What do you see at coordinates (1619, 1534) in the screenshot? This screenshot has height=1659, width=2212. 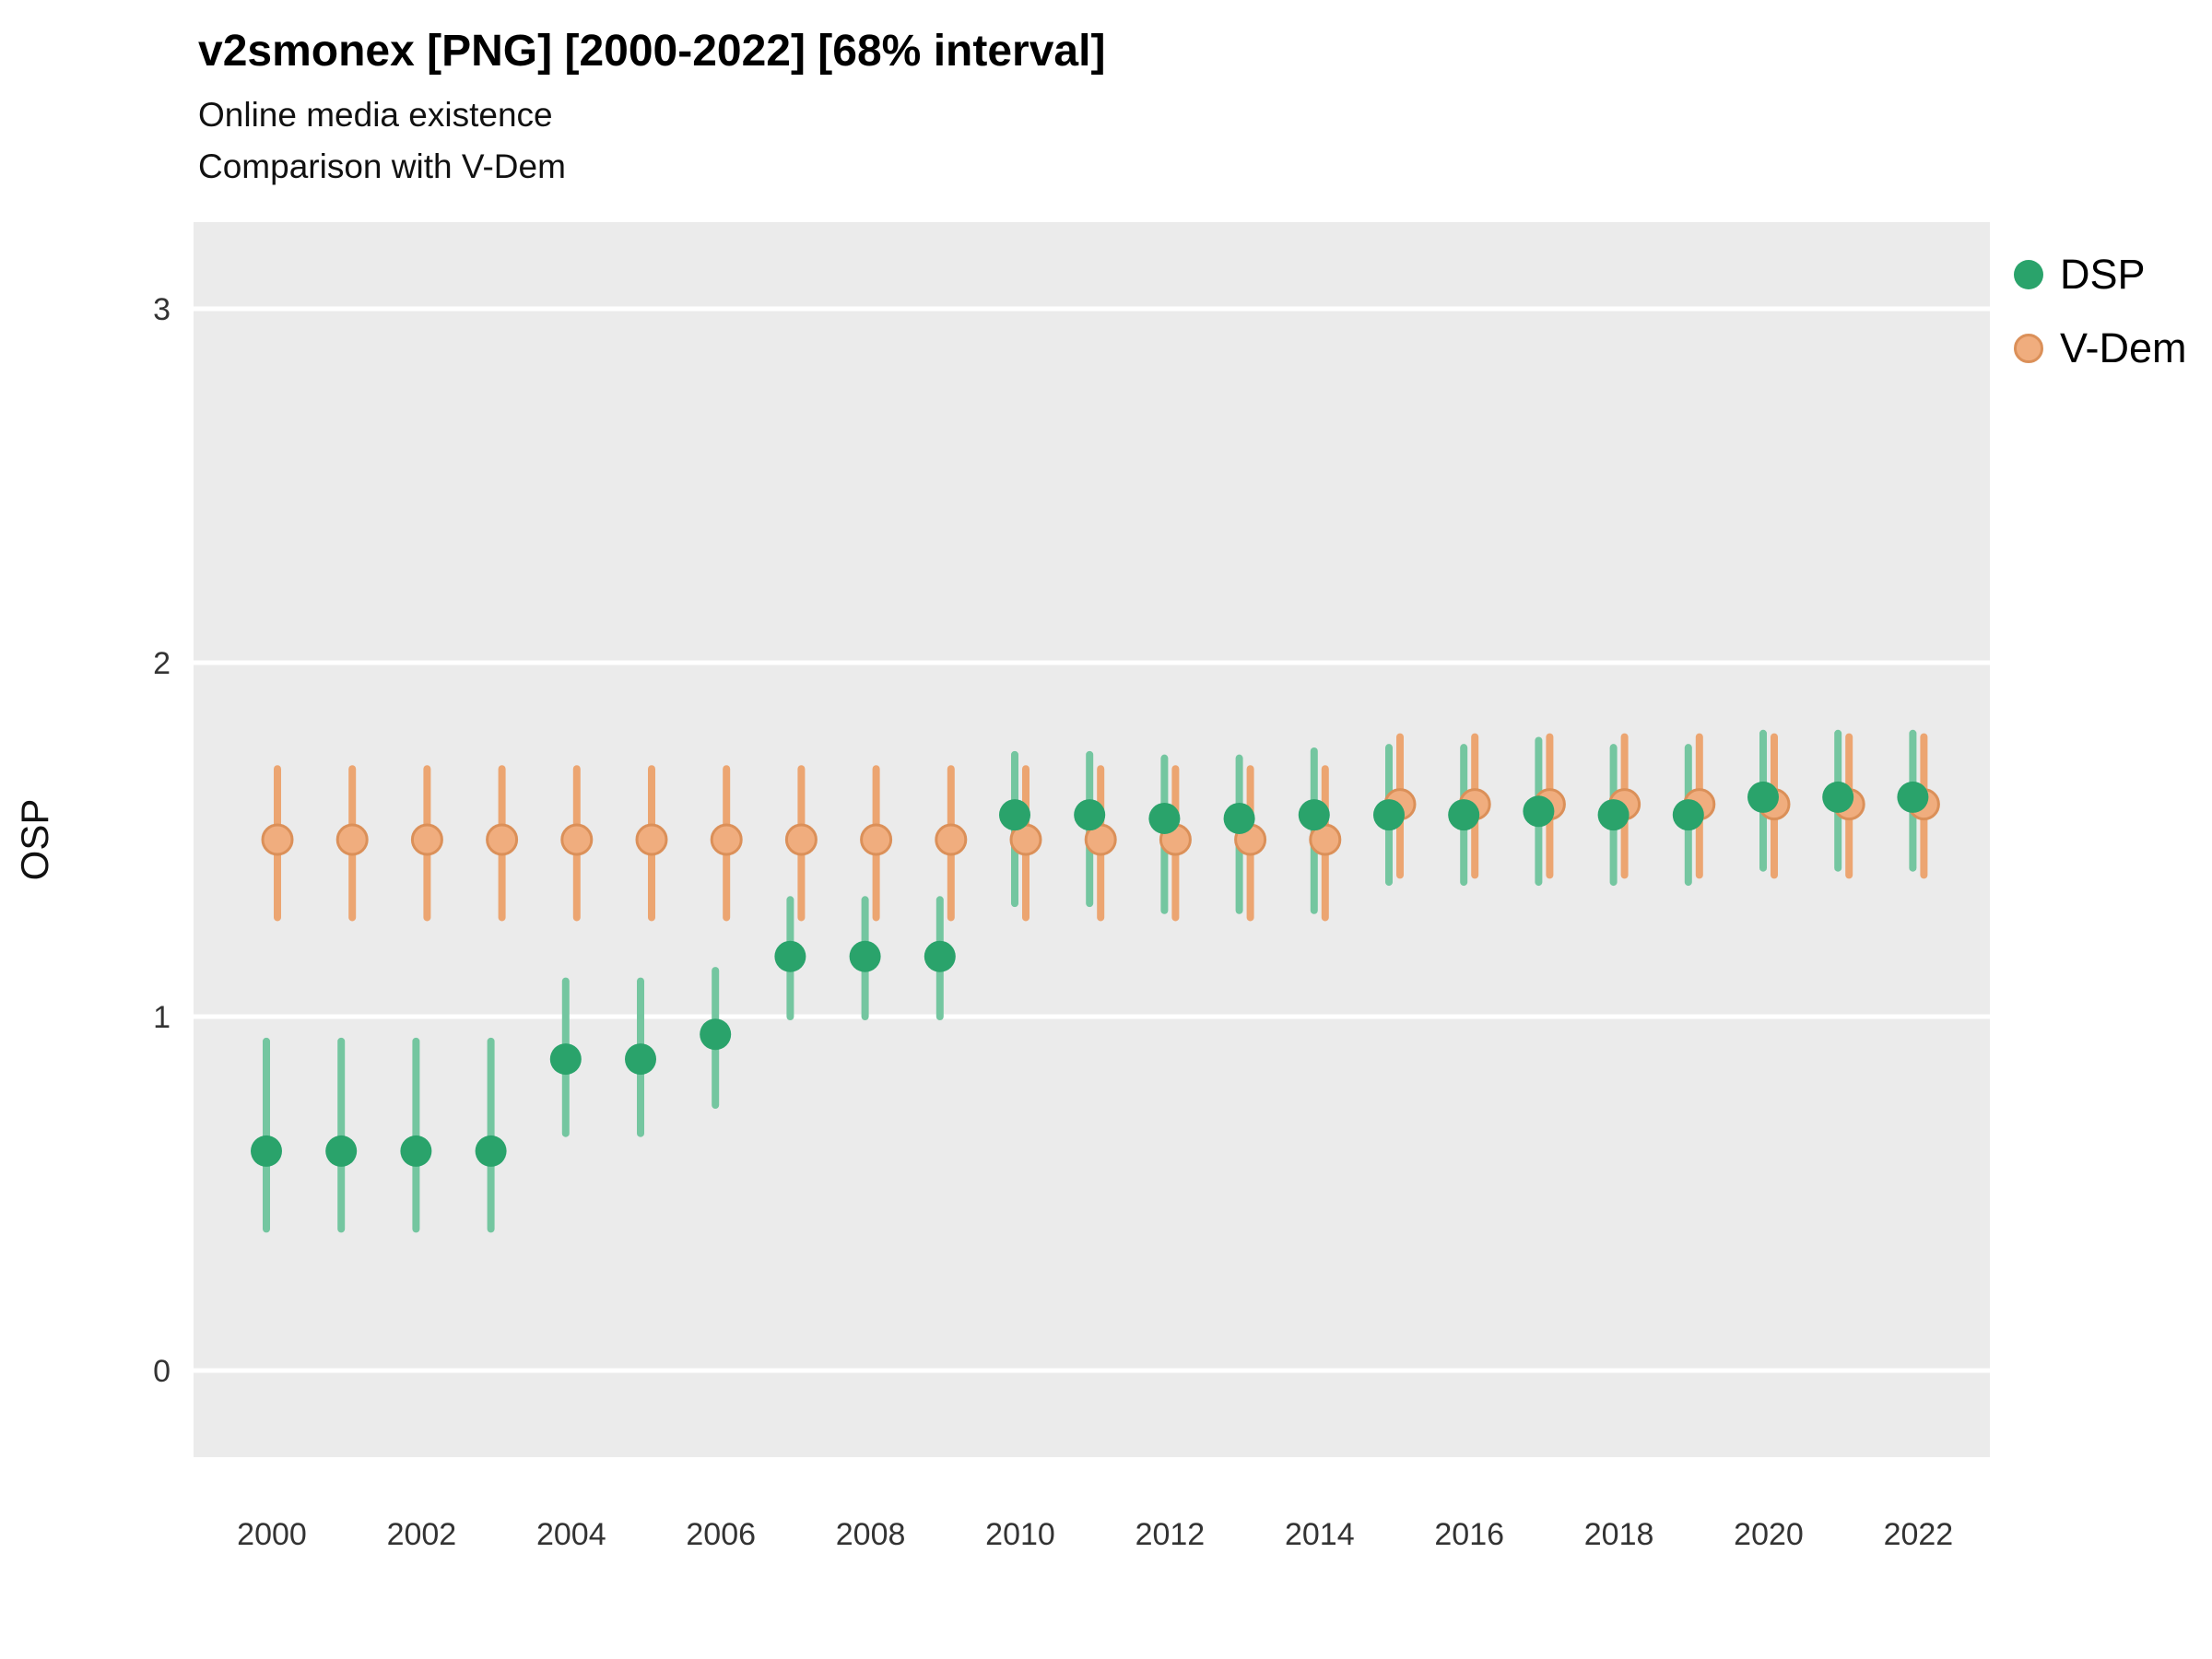 I see `x-tick-label: 2018` at bounding box center [1619, 1534].